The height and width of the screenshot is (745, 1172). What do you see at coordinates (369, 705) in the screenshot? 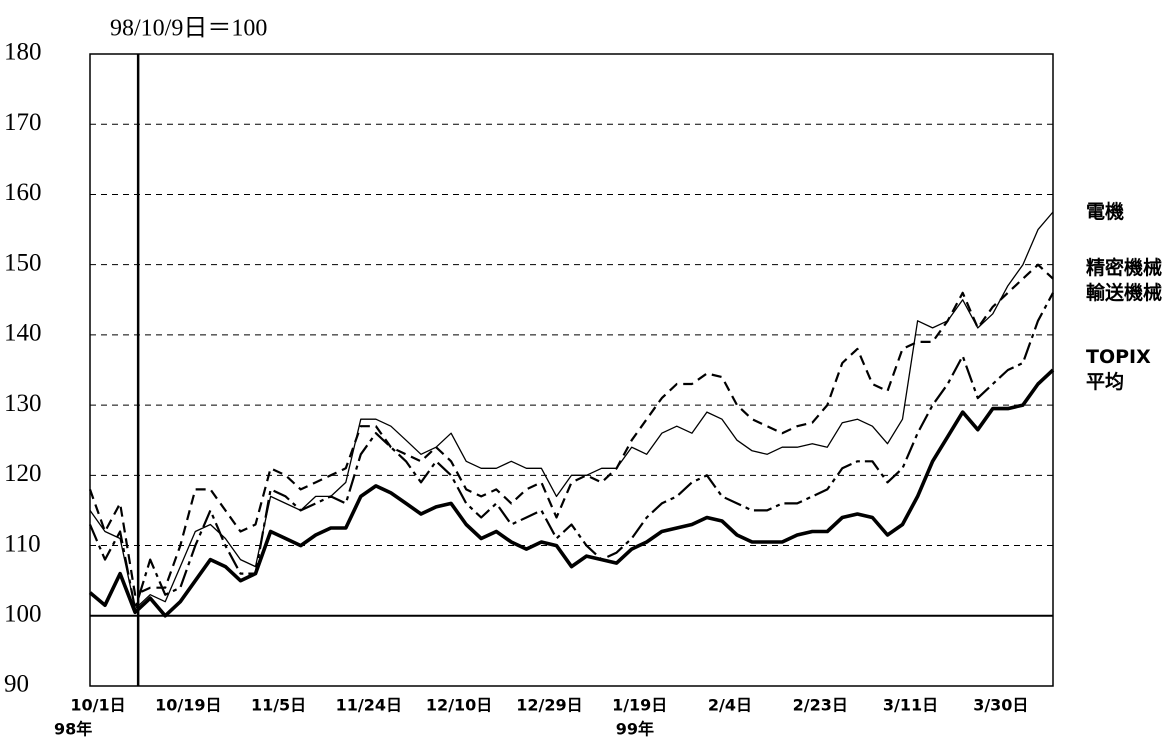
I see `x-tick-label: 11/24日` at bounding box center [369, 705].